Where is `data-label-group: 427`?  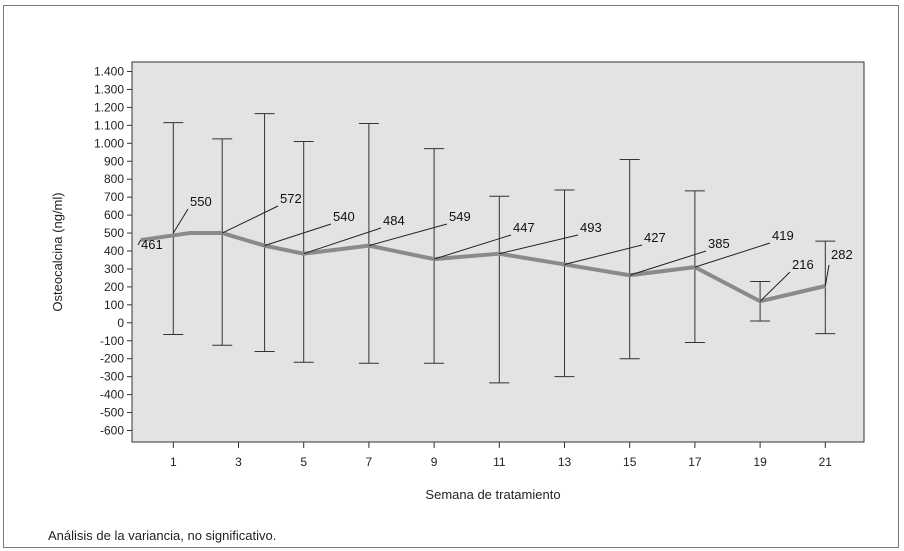
data-label-group: 427 is located at coordinates (615, 247).